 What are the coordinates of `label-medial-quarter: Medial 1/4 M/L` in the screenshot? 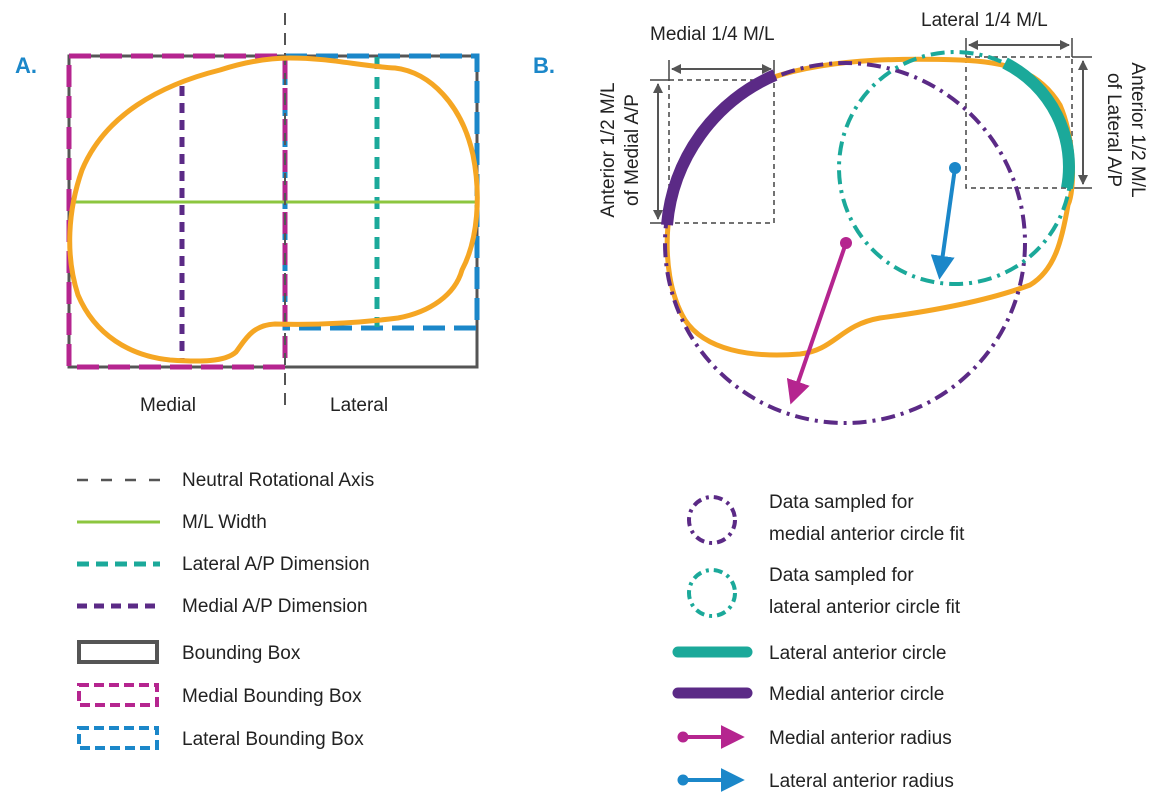 It's located at (712, 34).